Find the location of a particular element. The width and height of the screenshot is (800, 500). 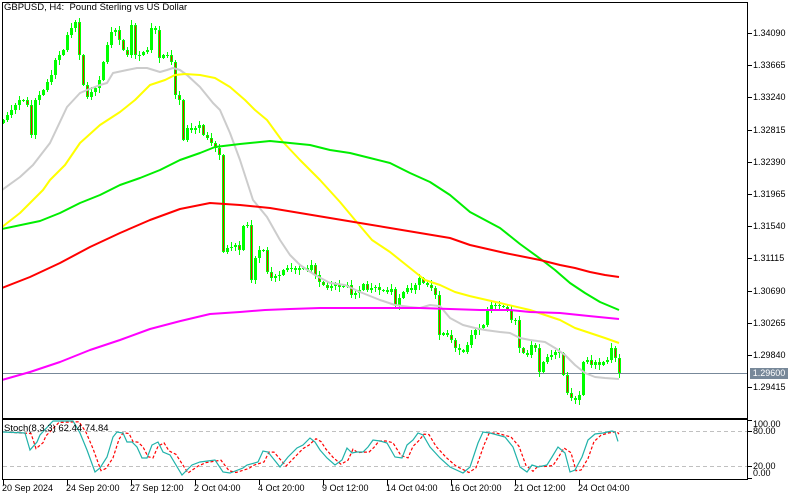

price-axis-label: 1.30690 is located at coordinates (769, 291).